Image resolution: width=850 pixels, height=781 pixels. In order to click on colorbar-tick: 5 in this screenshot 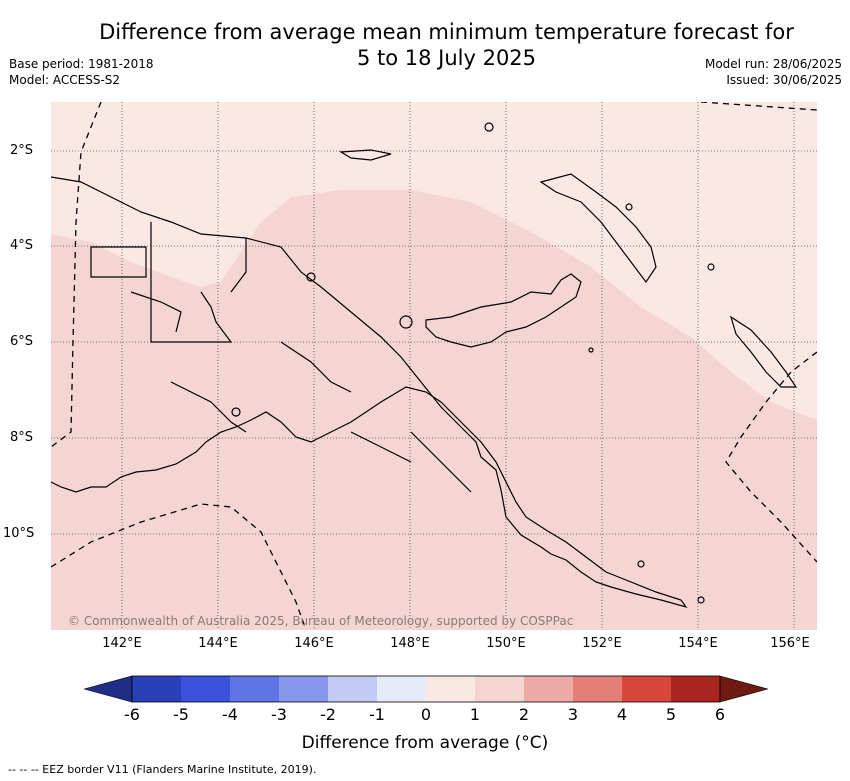, I will do `click(671, 714)`.